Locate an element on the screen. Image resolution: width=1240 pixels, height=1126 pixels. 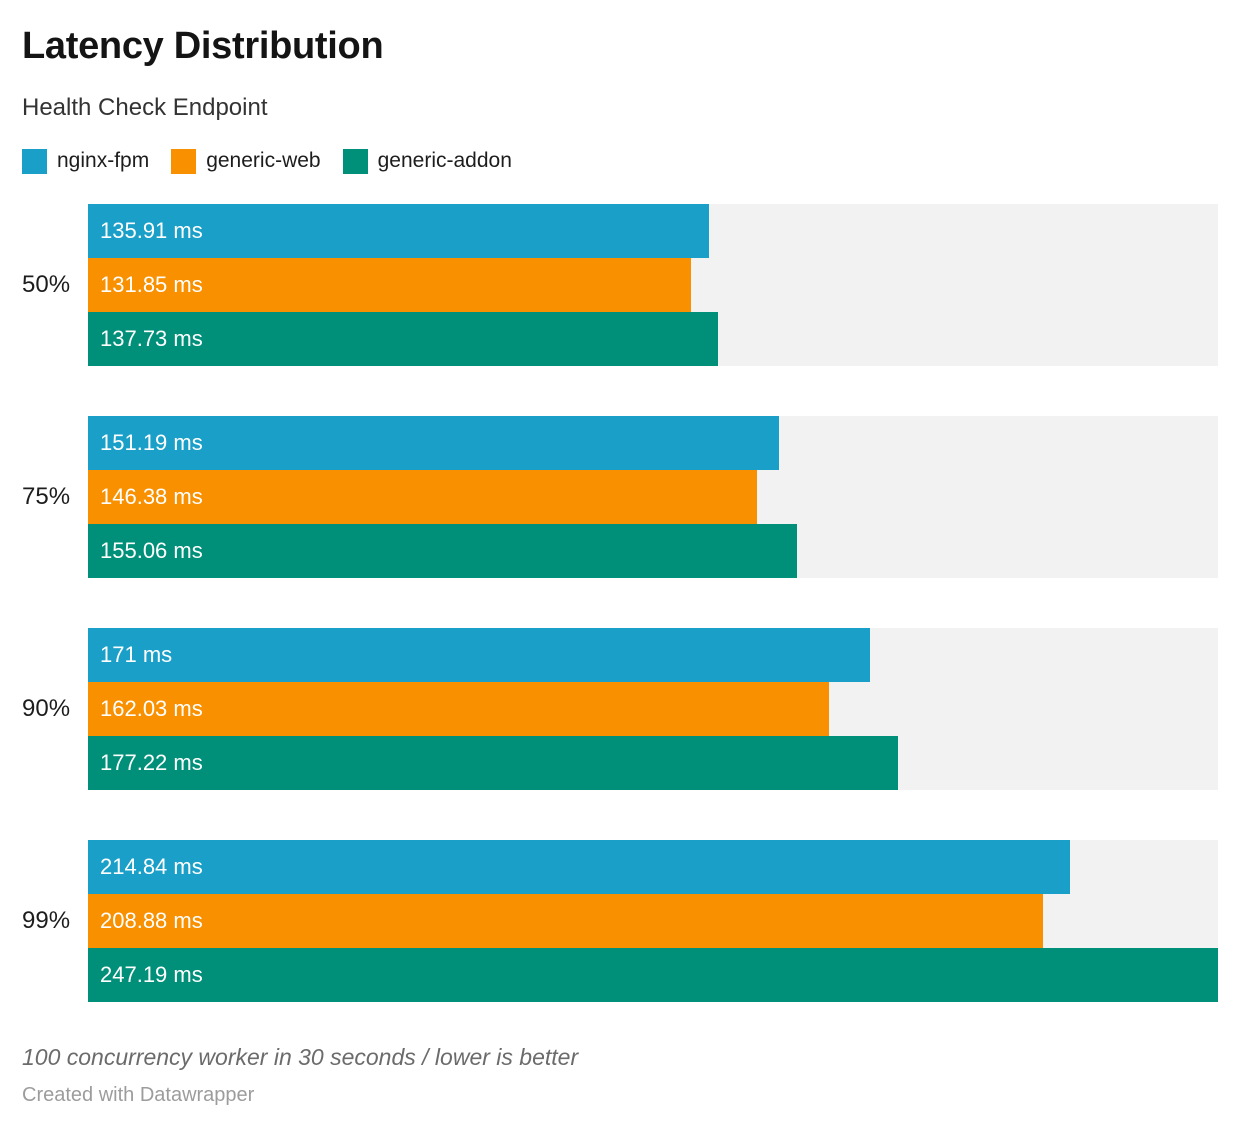
bar-value-label: 151.19 ms is located at coordinates (151, 442).